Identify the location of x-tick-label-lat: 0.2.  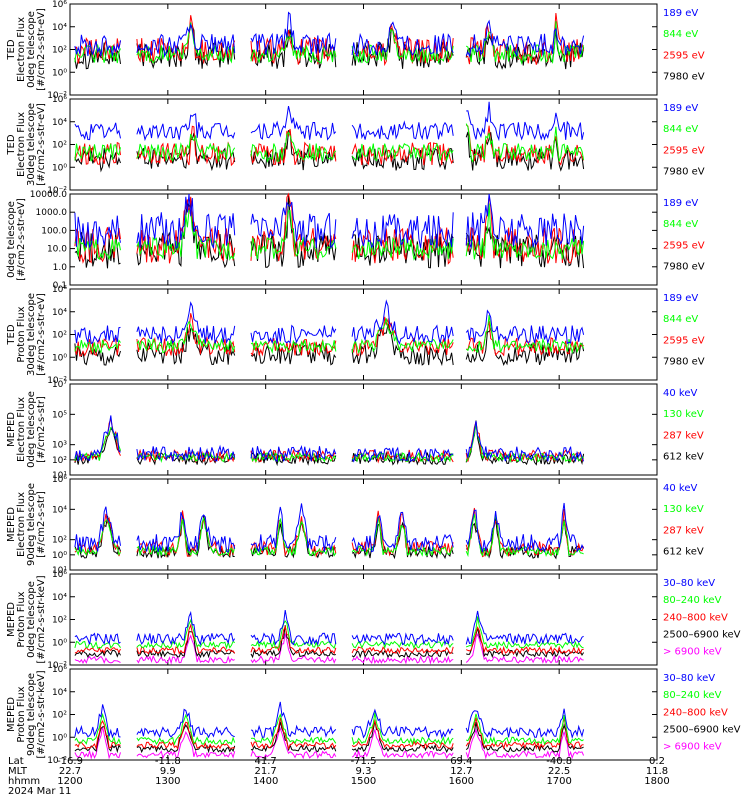
(657, 761).